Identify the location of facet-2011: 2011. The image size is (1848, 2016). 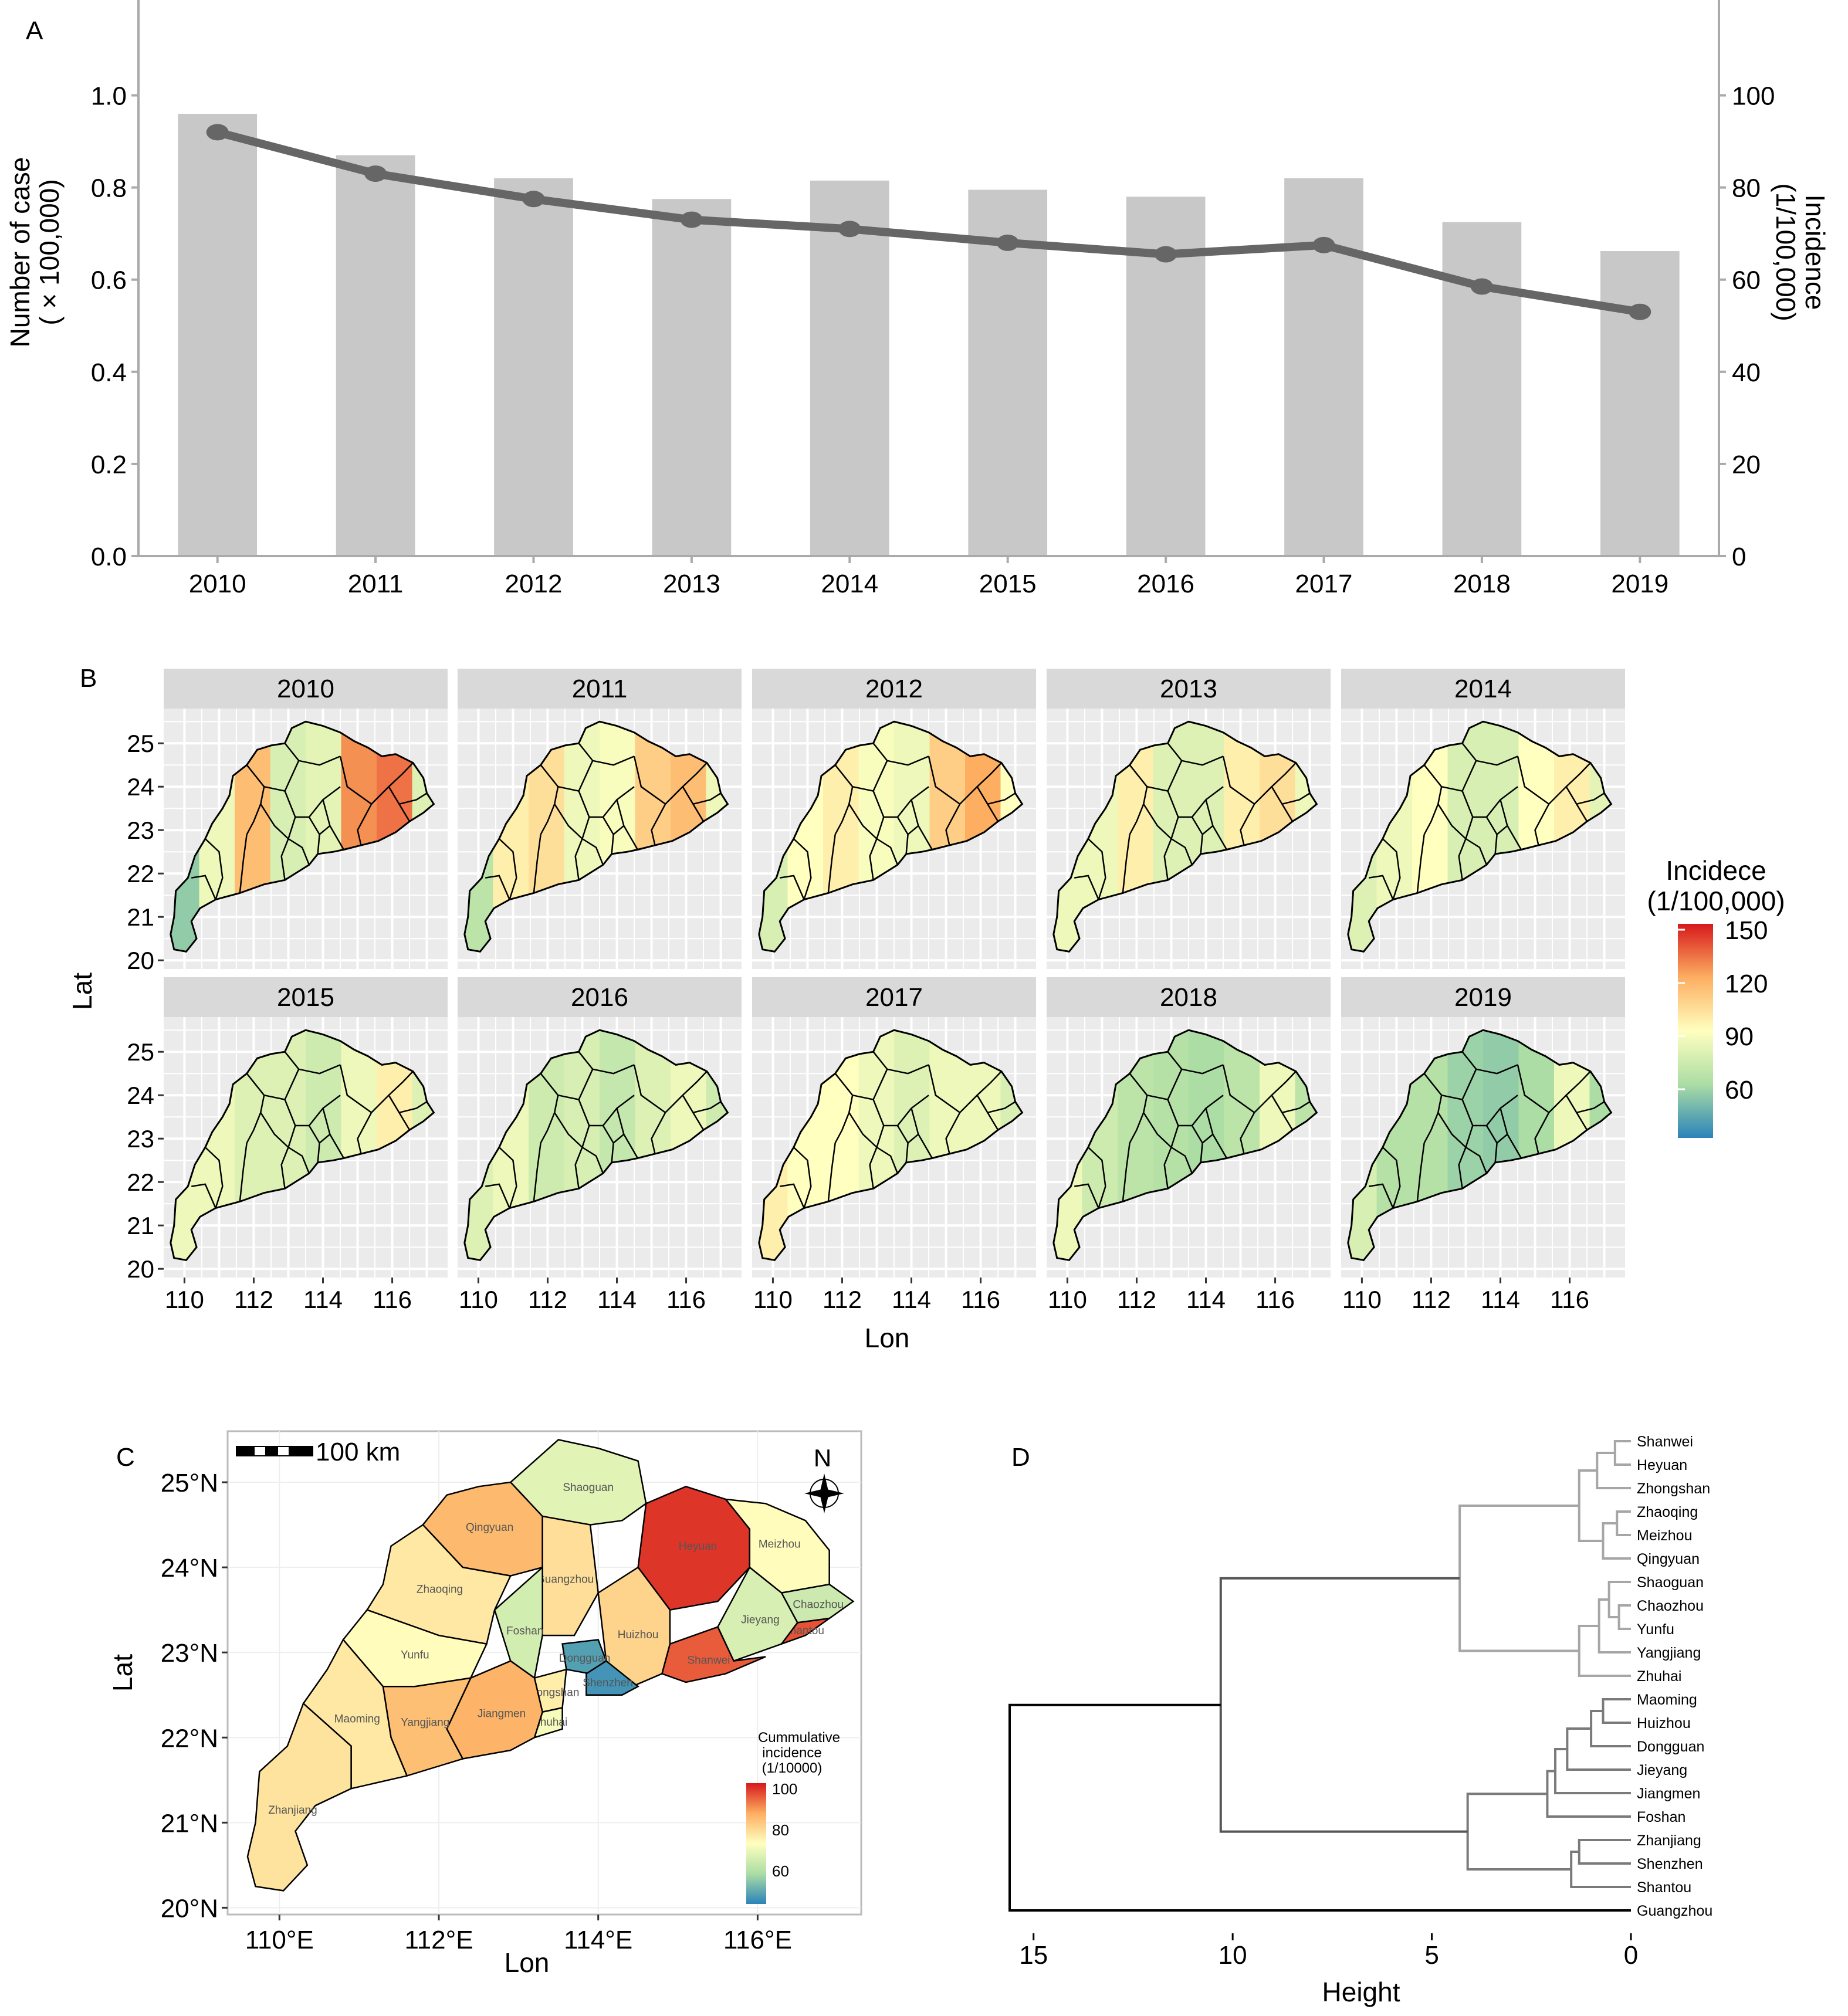
(600, 819).